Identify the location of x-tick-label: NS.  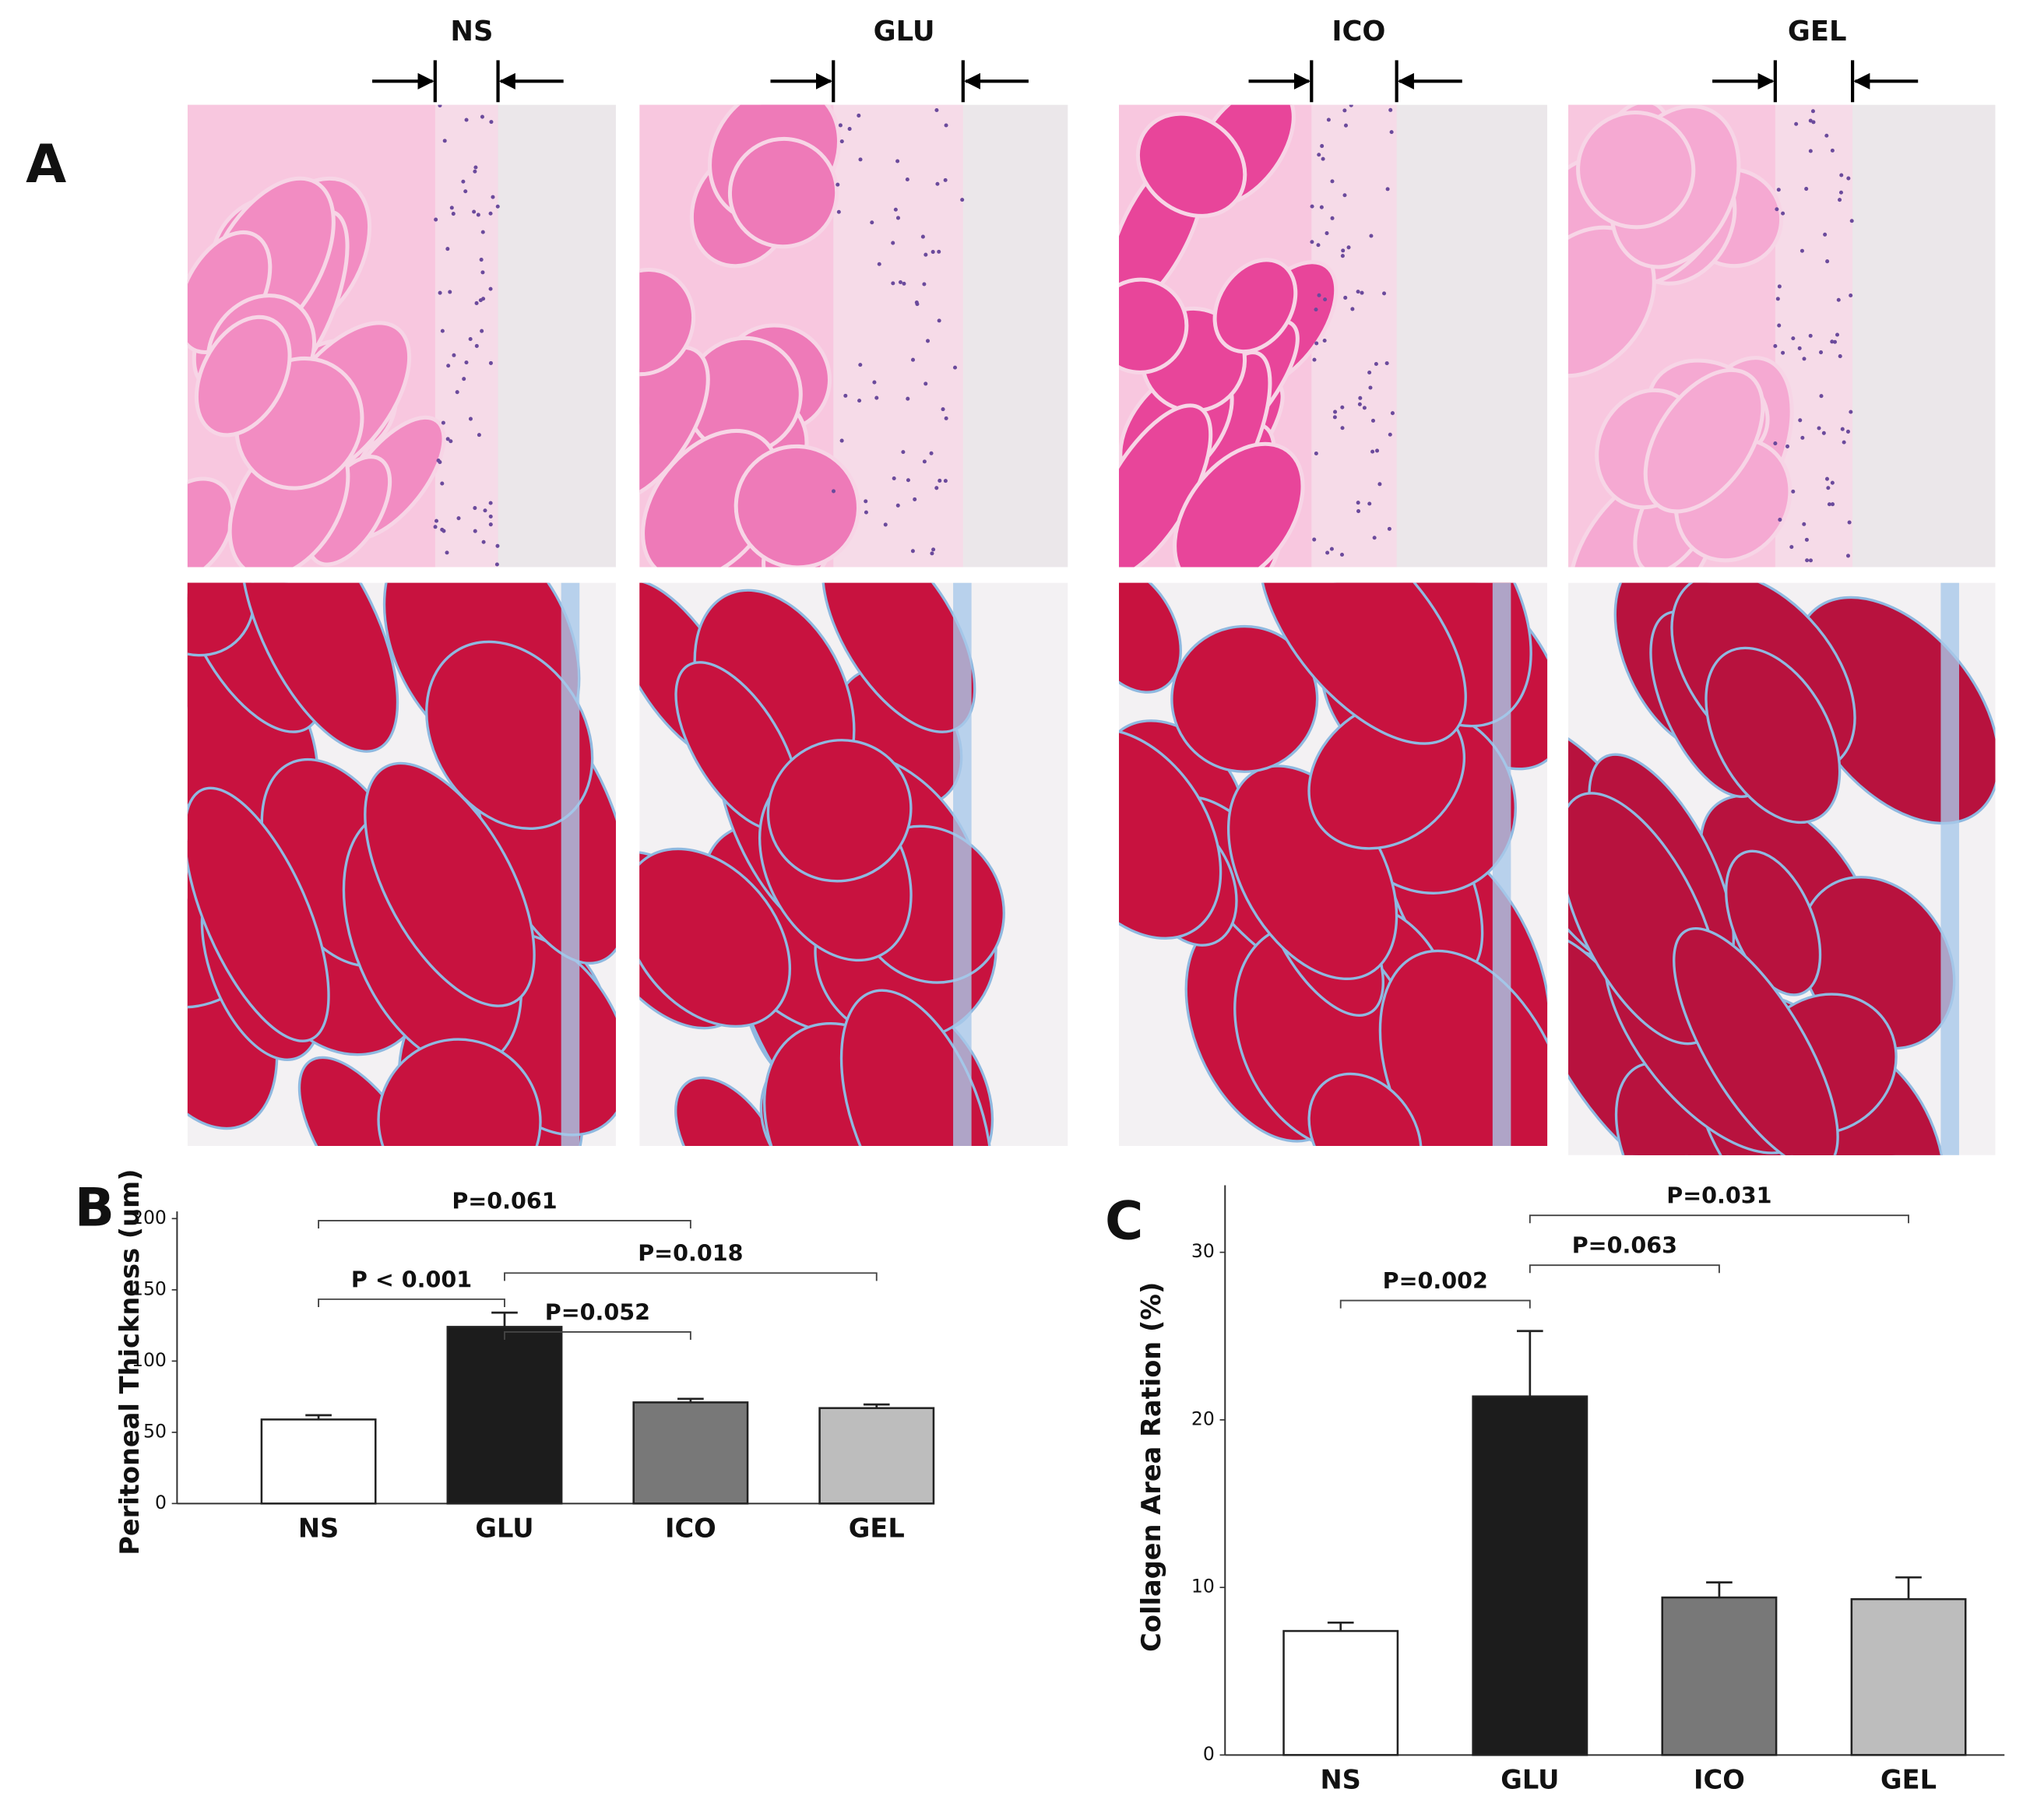
(1341, 1779).